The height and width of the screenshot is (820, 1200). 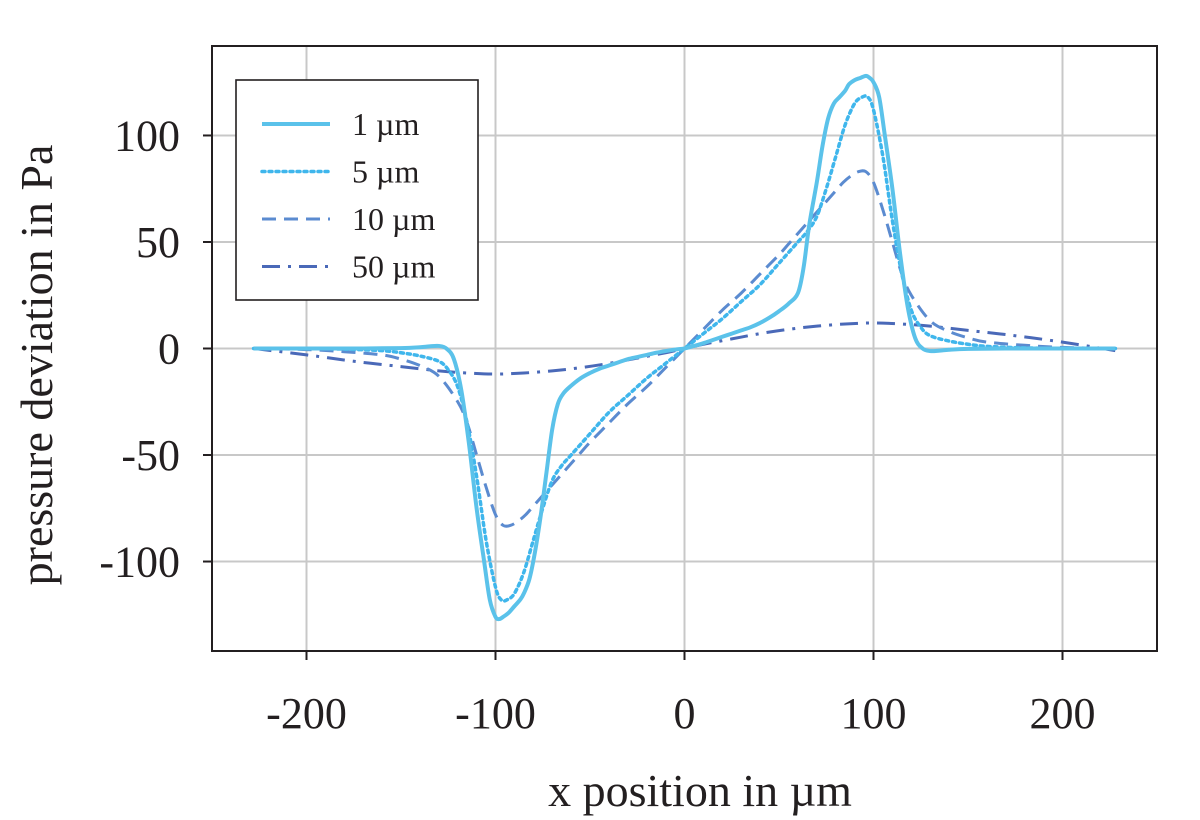 I want to click on x-tick-label: -100, so click(x=495, y=713).